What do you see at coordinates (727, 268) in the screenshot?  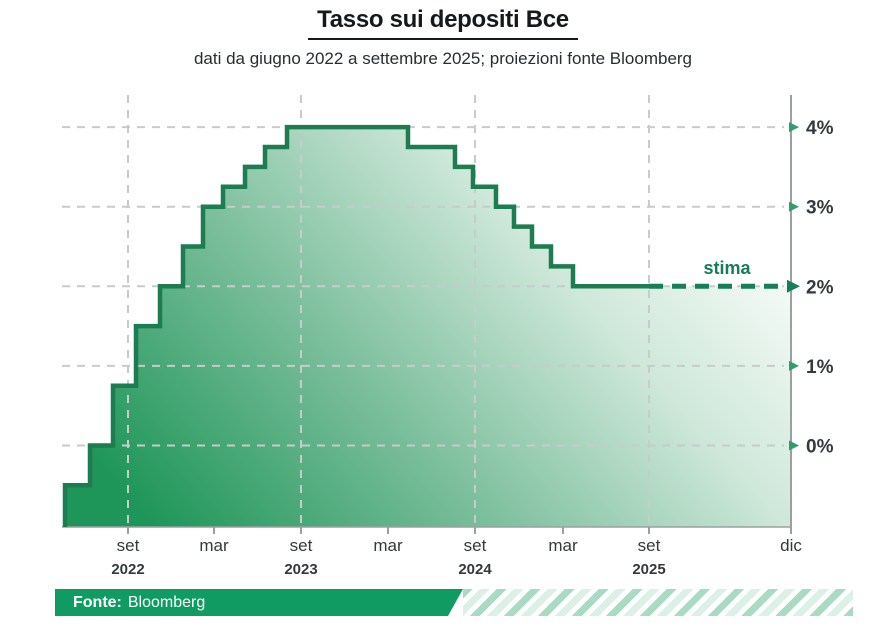 I see `projection-label: stima` at bounding box center [727, 268].